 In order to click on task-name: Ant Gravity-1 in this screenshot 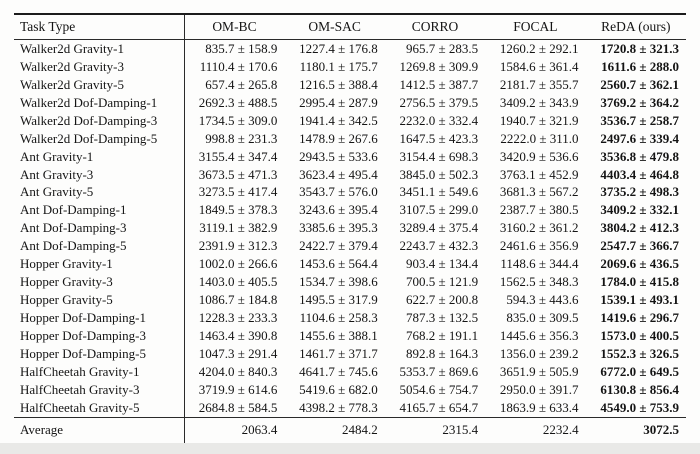, I will do `click(57, 156)`.